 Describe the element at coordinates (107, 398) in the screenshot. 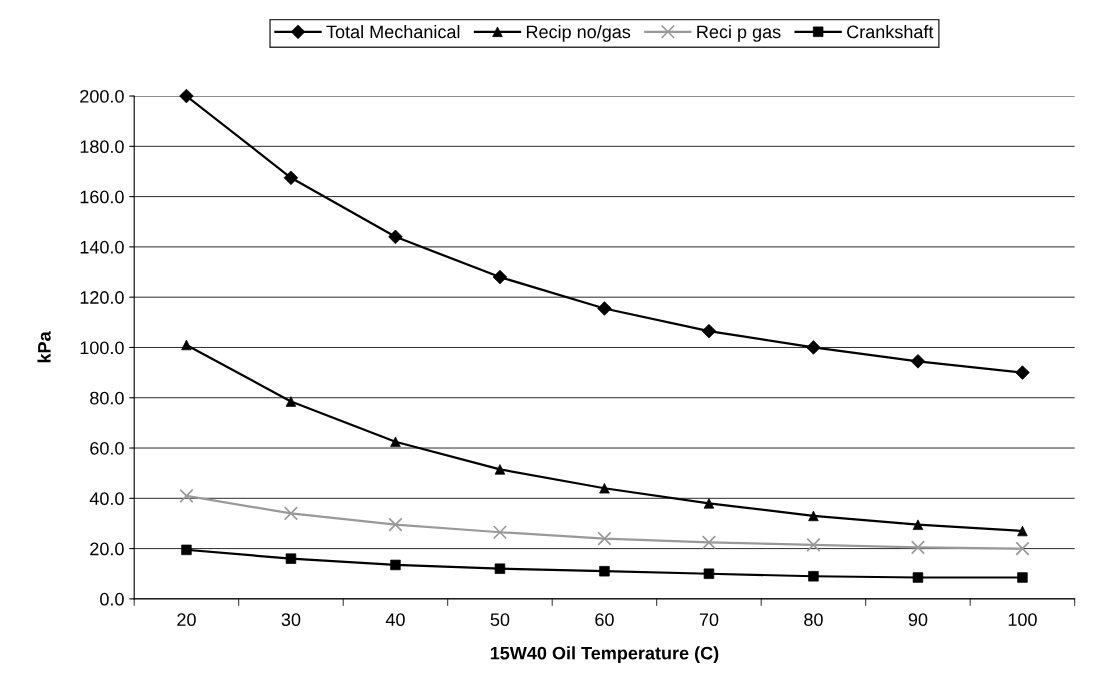

I see `y-tick-label: 80.0` at that location.